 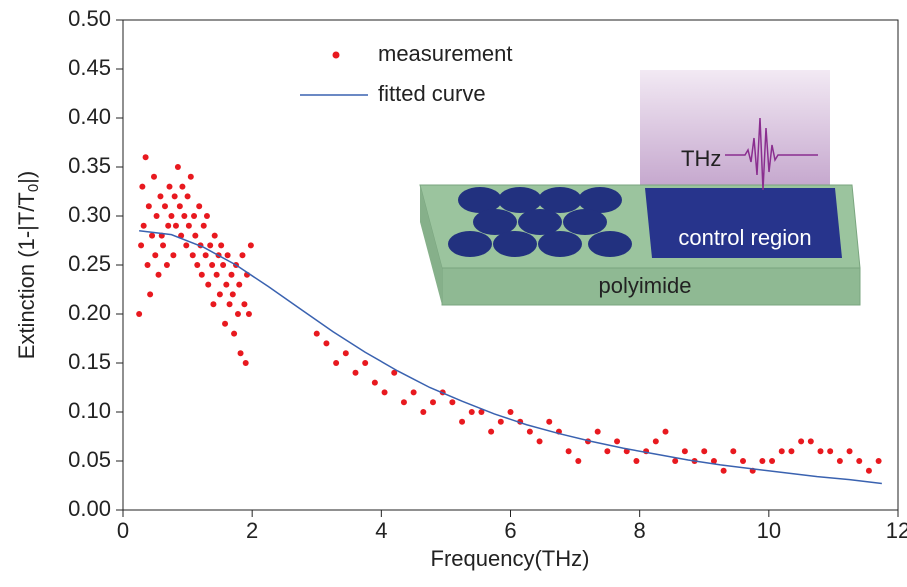 What do you see at coordinates (381, 530) in the screenshot?
I see `x-tick-label: 4` at bounding box center [381, 530].